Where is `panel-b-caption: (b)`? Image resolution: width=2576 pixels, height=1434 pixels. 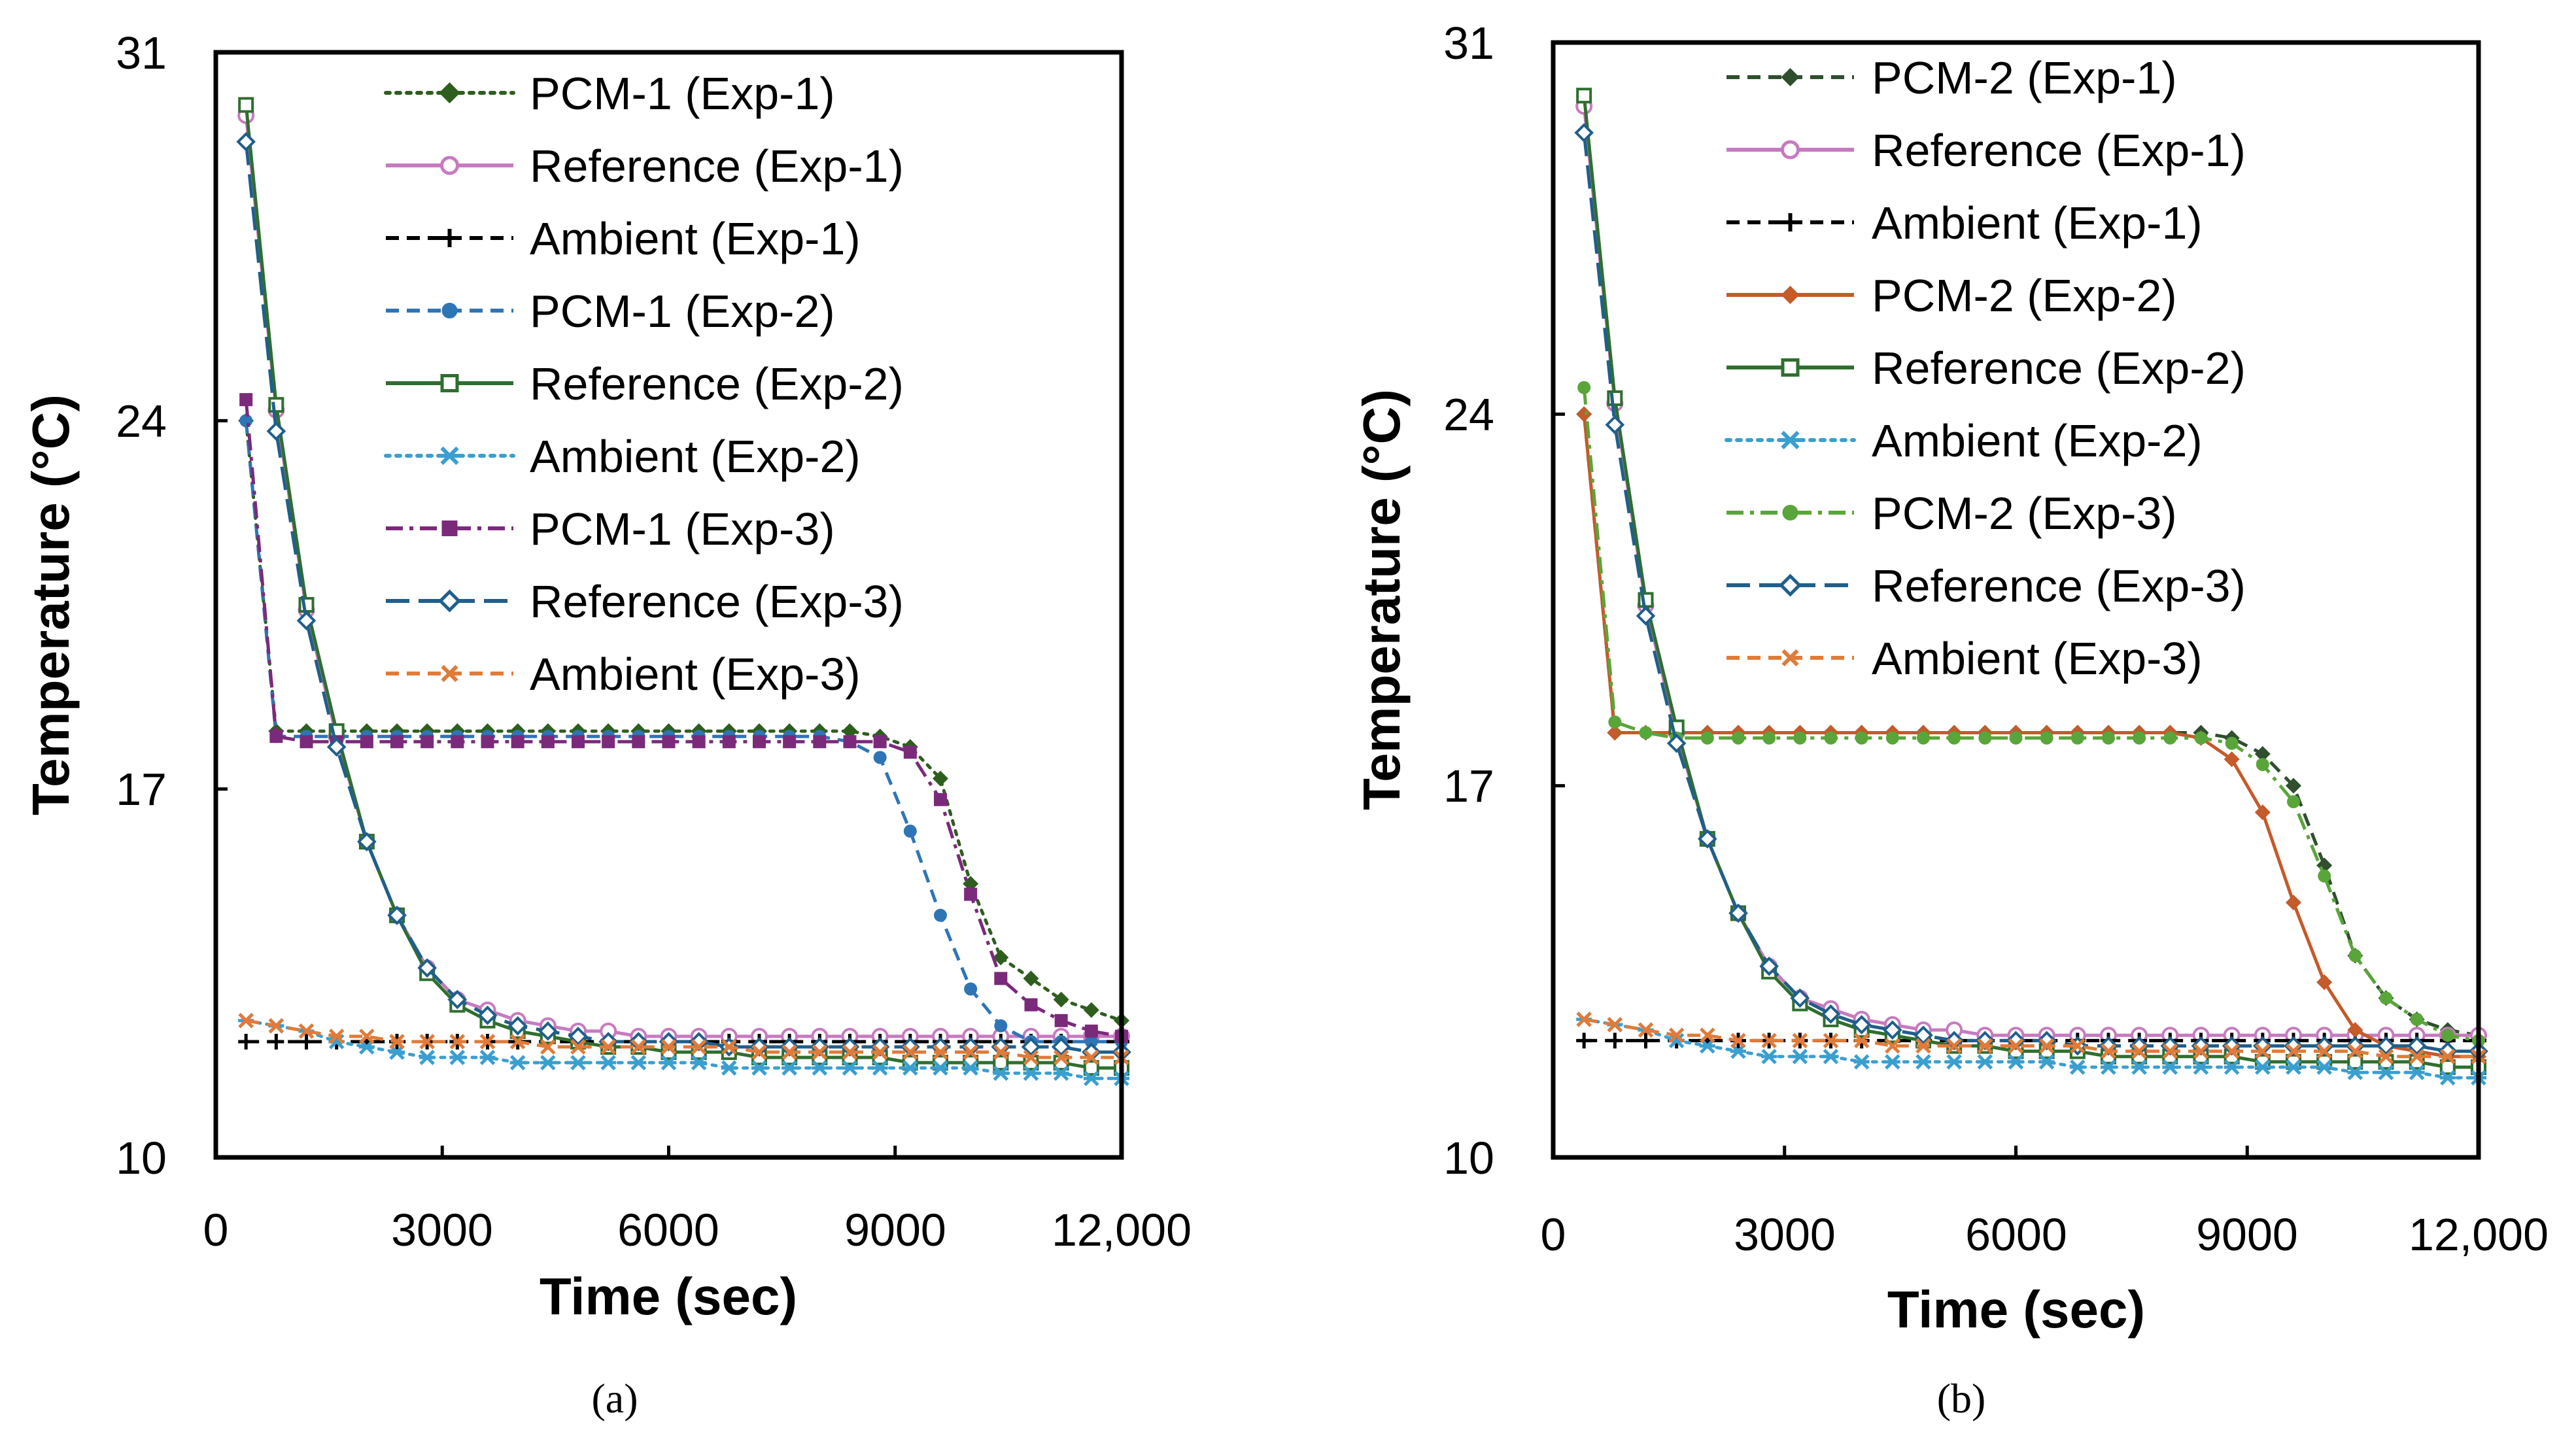
panel-b-caption: (b) is located at coordinates (1962, 1398).